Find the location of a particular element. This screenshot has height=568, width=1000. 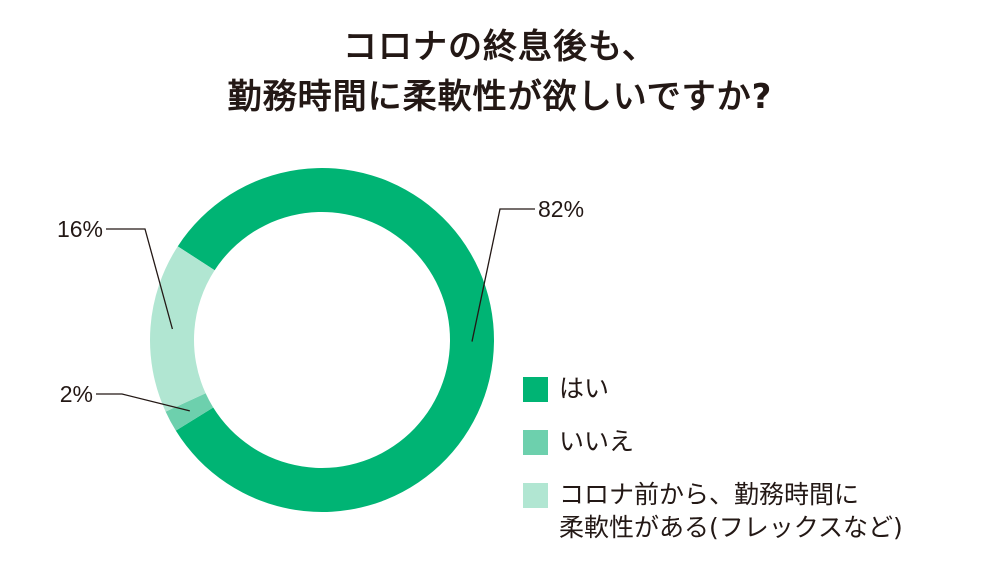

leader-line-already-flexible is located at coordinates (140, 279).